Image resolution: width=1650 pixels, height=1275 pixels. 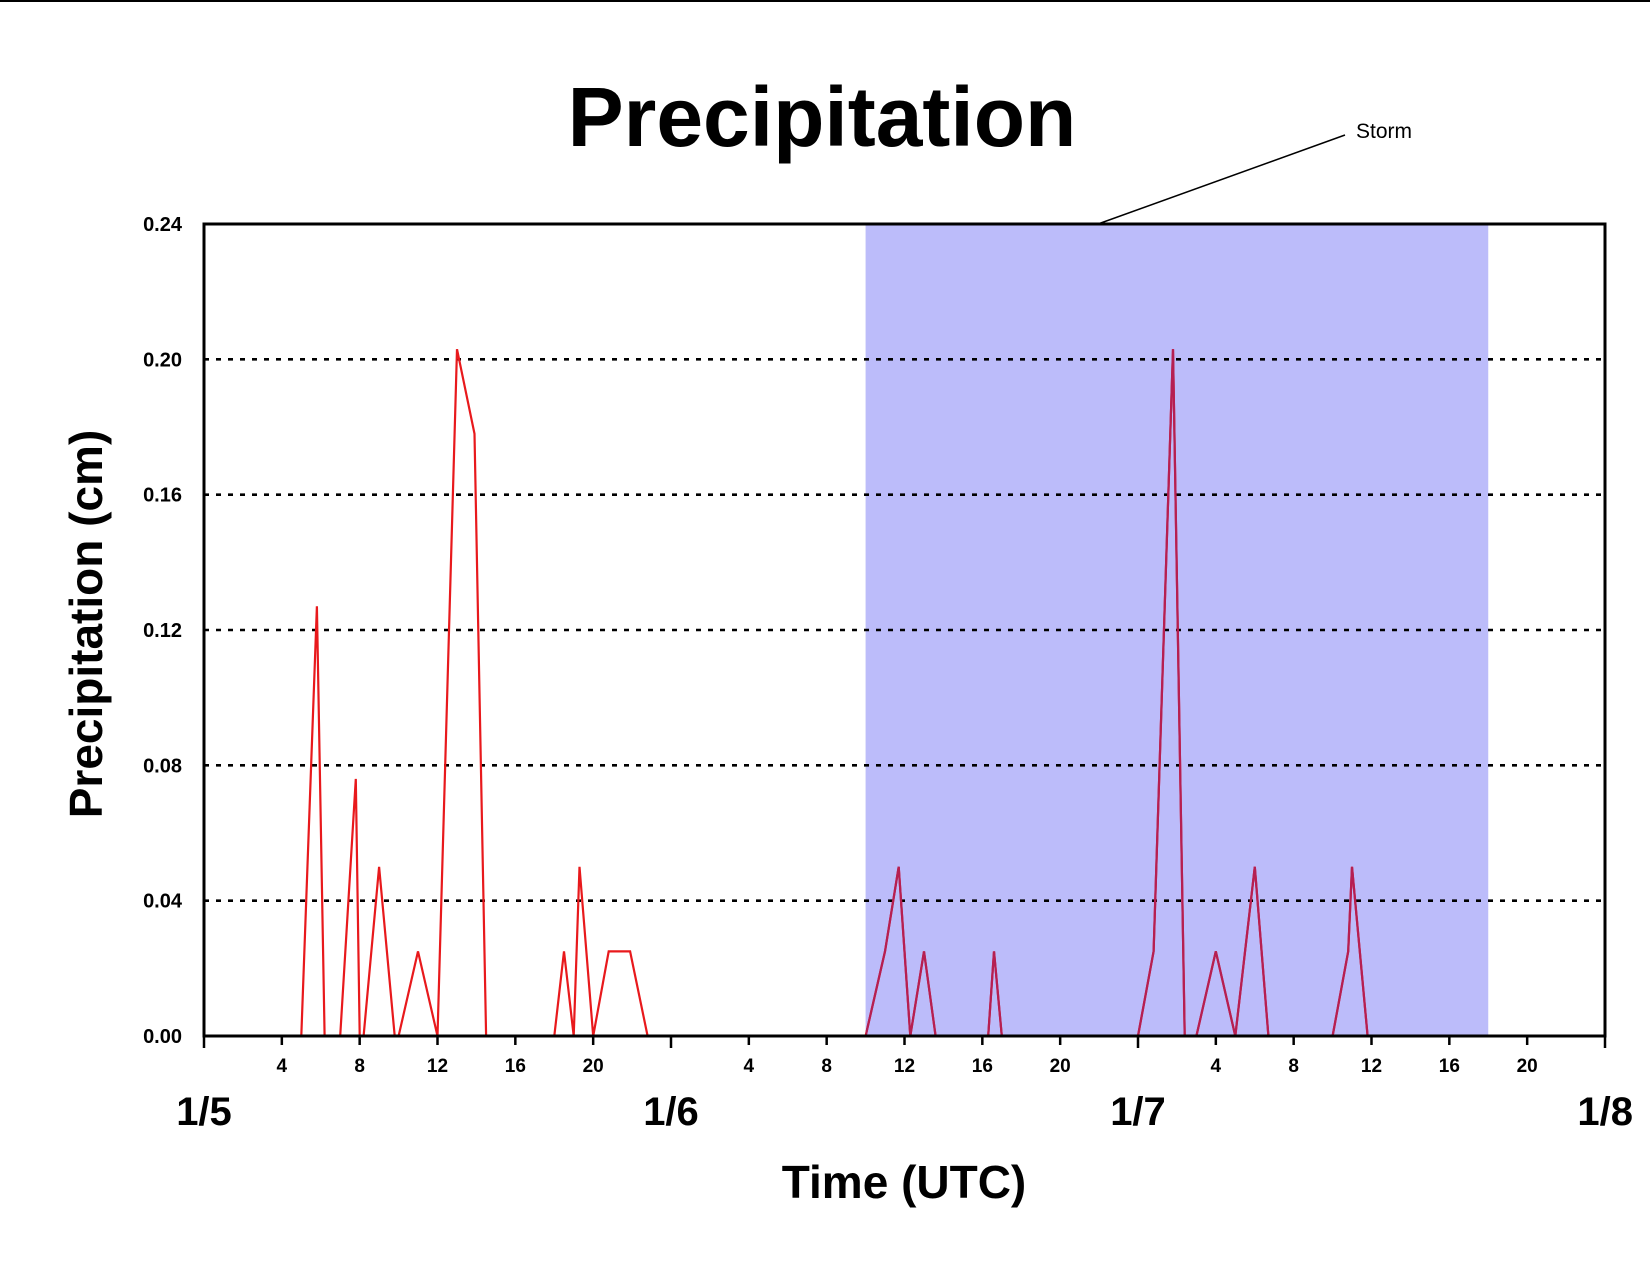 I want to click on top-border-rule, so click(x=825, y=1).